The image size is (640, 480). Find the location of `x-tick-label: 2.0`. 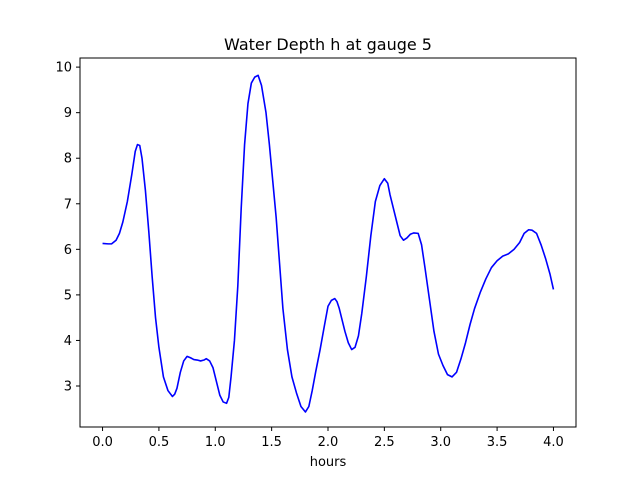

x-tick-label: 2.0 is located at coordinates (328, 442).